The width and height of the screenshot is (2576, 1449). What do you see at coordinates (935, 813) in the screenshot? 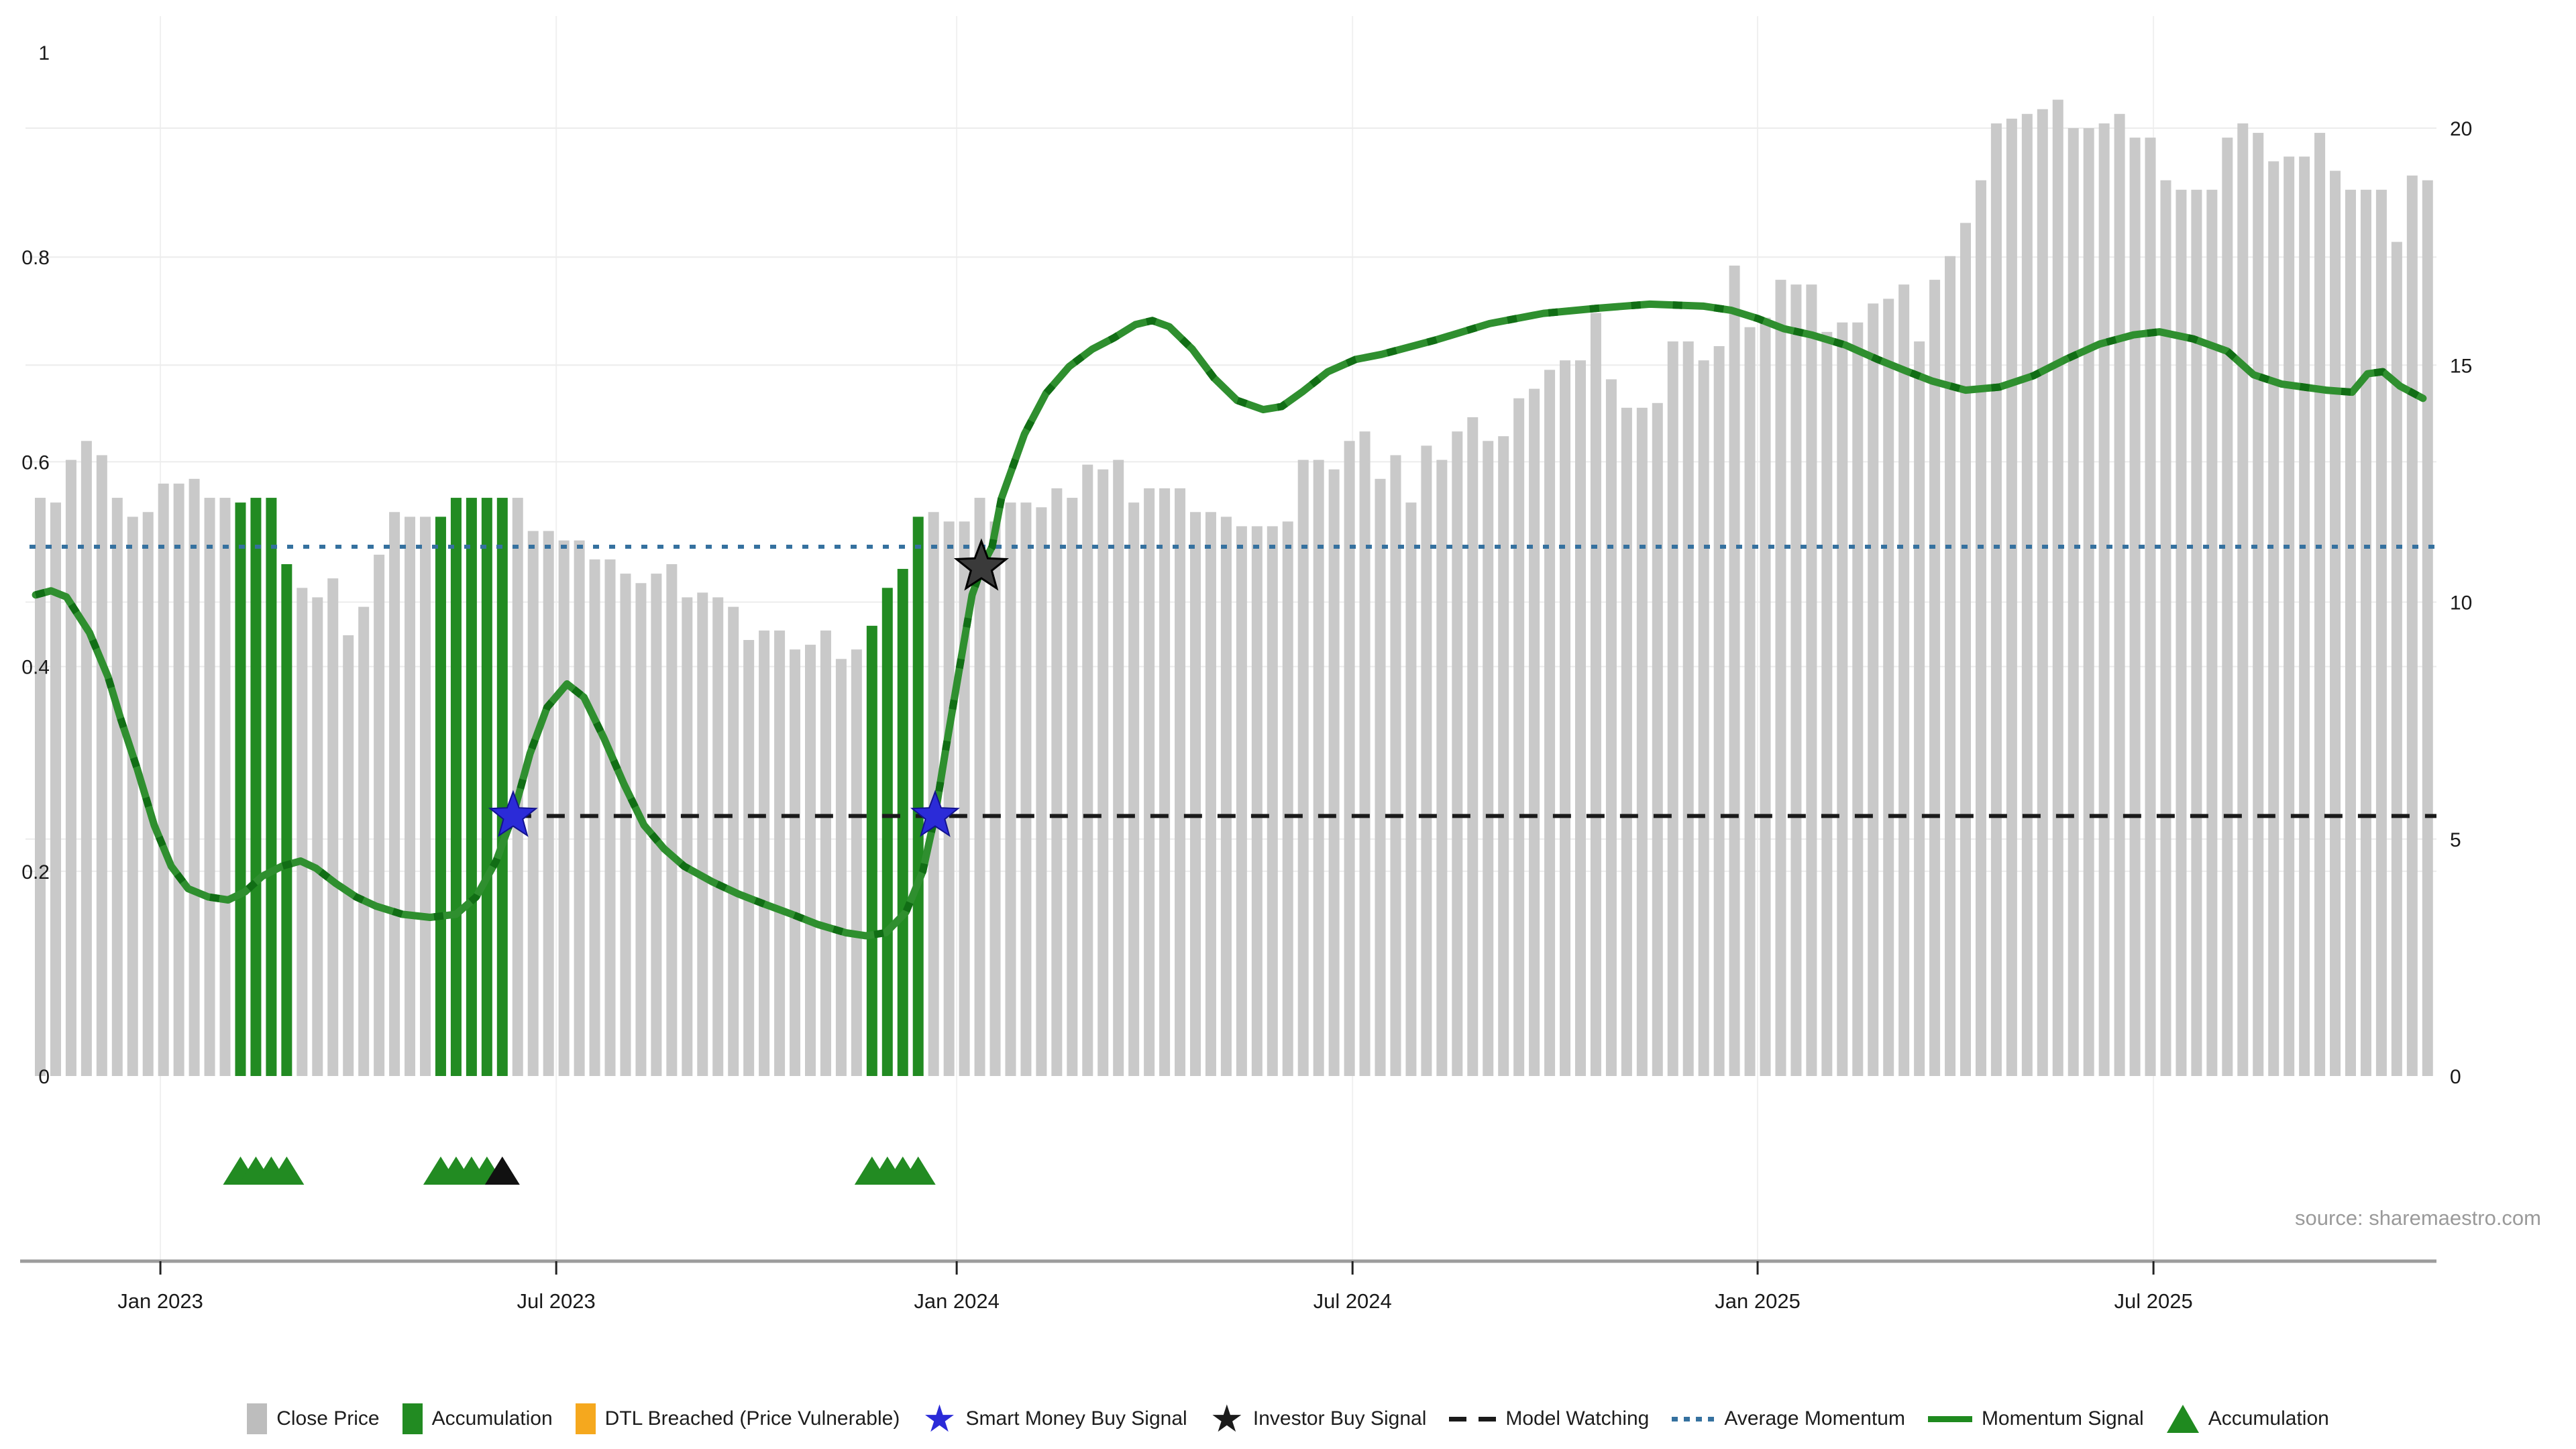
I see `smart-money-buy-signal-star-icon` at bounding box center [935, 813].